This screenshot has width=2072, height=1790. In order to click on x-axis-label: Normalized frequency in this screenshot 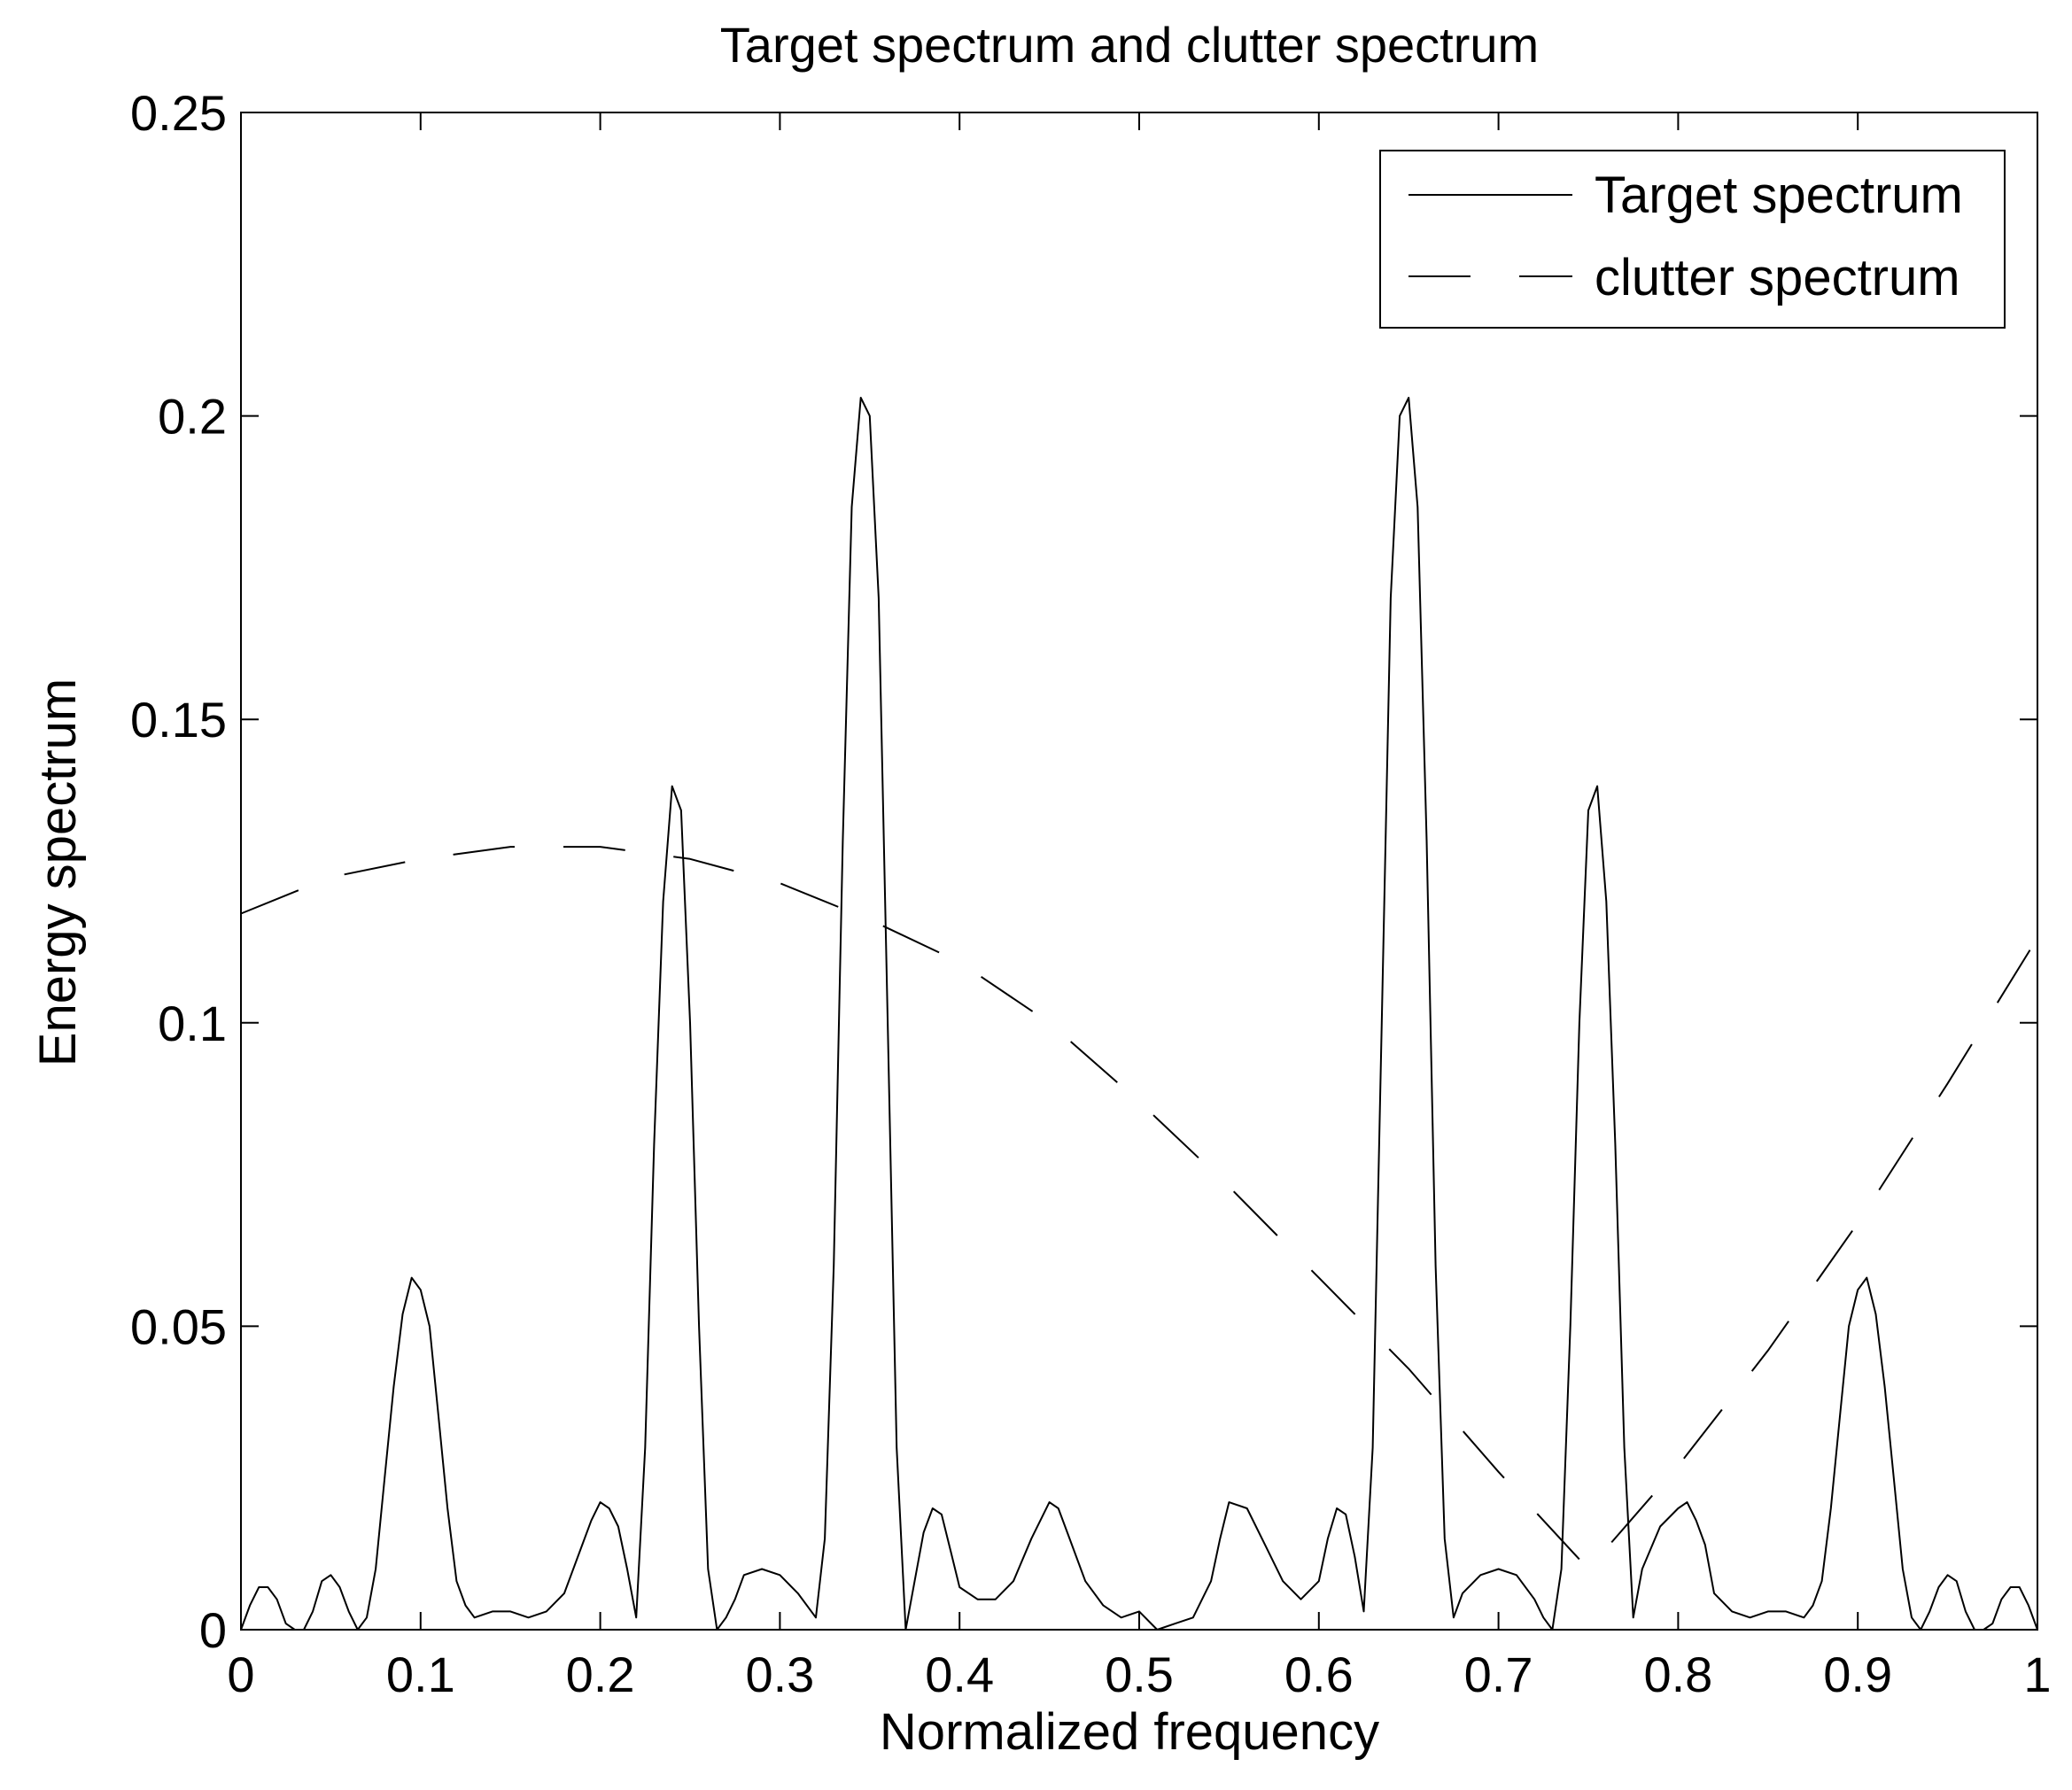, I will do `click(1129, 1732)`.